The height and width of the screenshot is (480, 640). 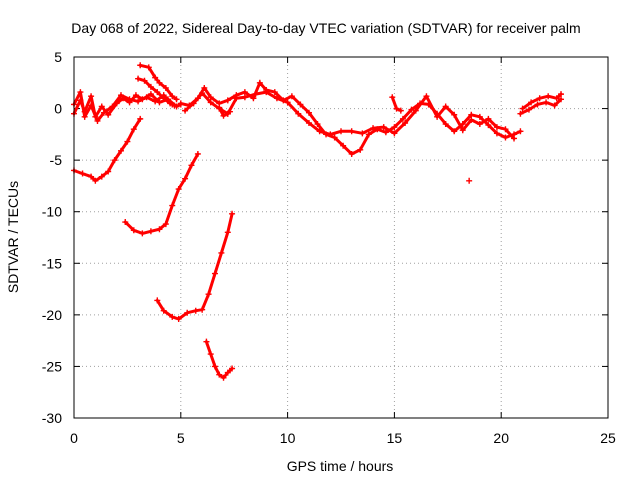 What do you see at coordinates (156, 92) in the screenshot?
I see `series-arc-hump-b` at bounding box center [156, 92].